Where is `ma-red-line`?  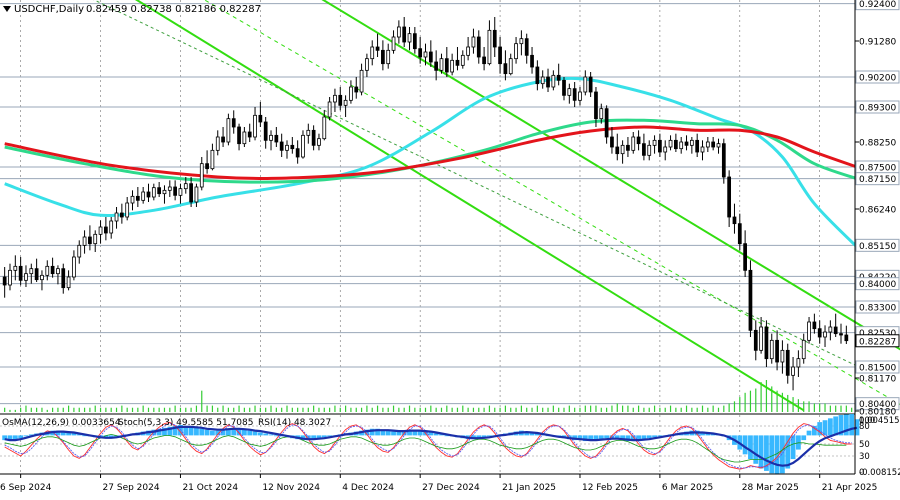
ma-red-line is located at coordinates (431, 152).